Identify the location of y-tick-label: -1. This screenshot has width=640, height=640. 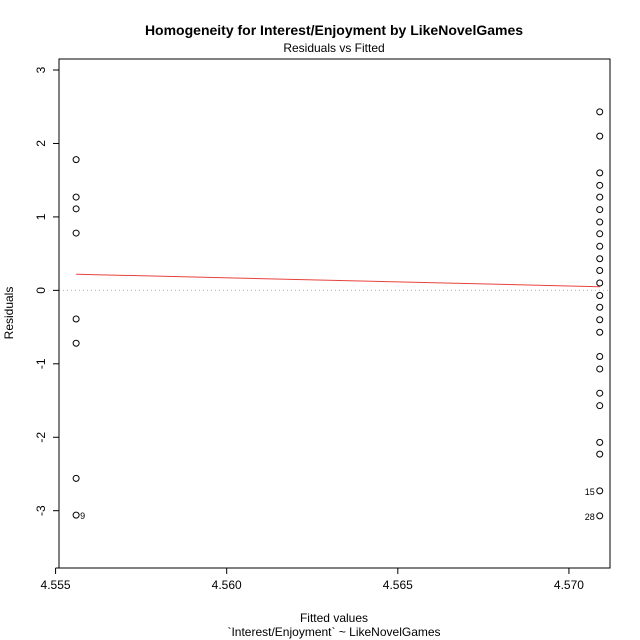
(41, 363).